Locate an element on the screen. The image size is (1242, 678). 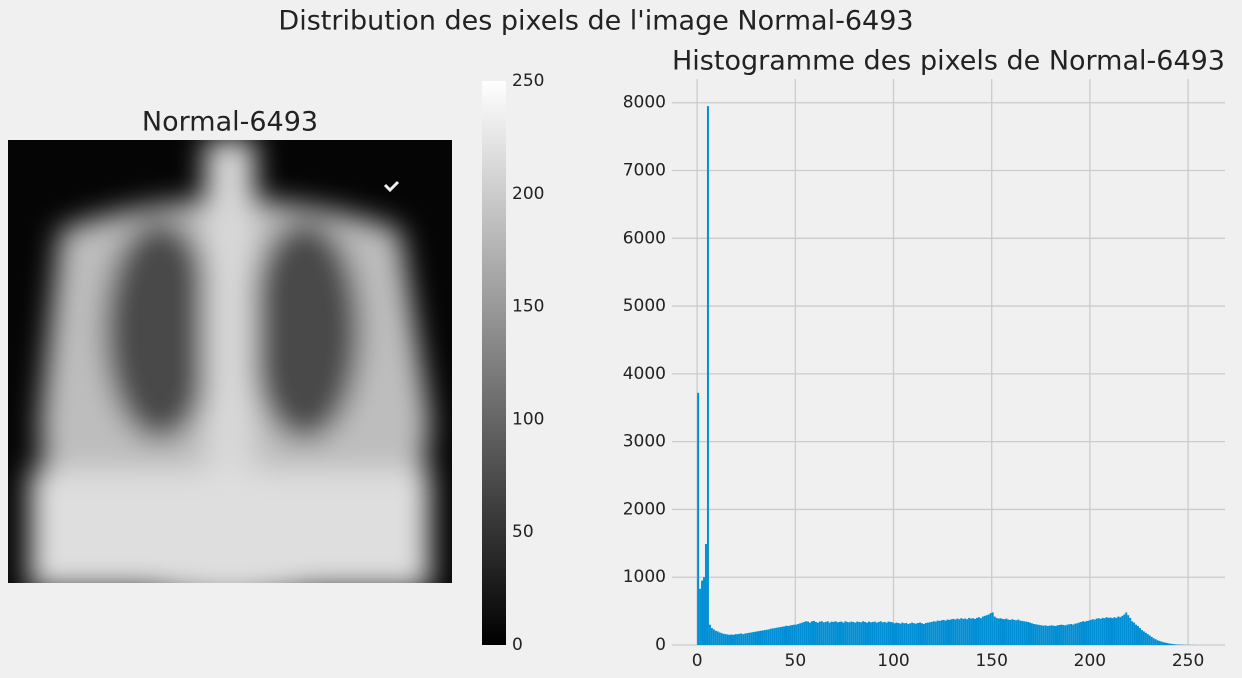
x-tick-label: 200 is located at coordinates (1090, 661).